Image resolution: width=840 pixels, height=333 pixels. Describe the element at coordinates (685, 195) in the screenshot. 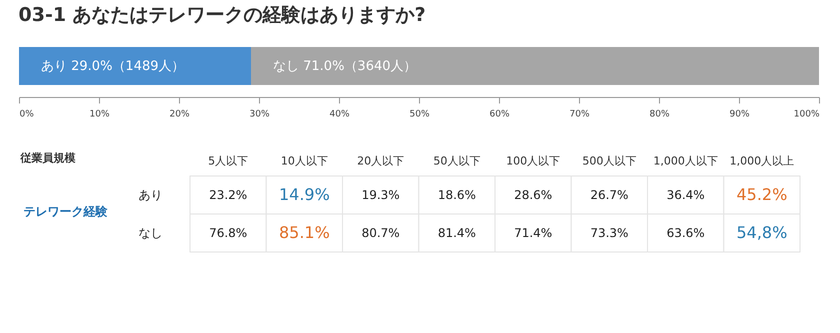

I see `data-label: 36.4%` at that location.